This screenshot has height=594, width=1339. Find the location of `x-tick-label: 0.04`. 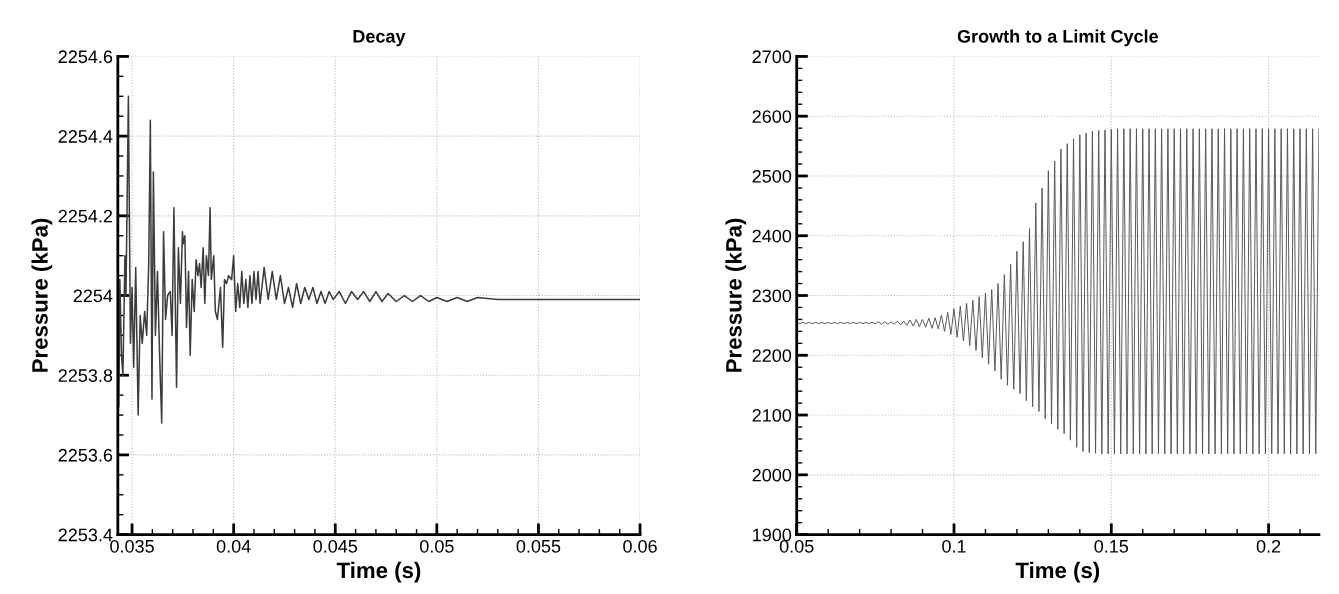

x-tick-label: 0.04 is located at coordinates (233, 546).